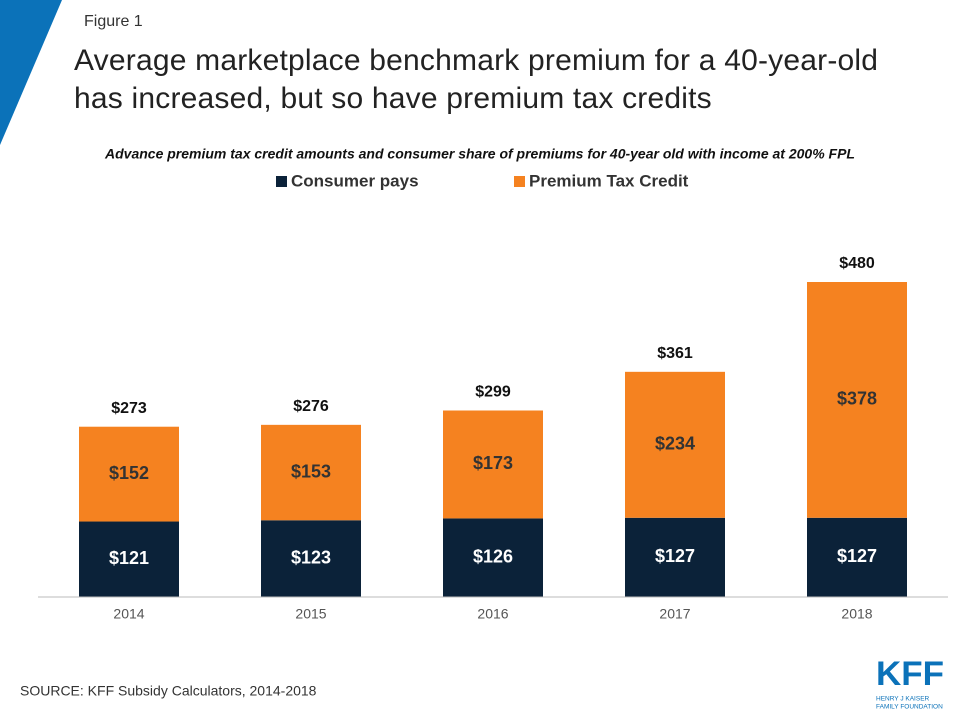 This screenshot has height=720, width=960. What do you see at coordinates (674, 614) in the screenshot?
I see `x-tick-label: 2017` at bounding box center [674, 614].